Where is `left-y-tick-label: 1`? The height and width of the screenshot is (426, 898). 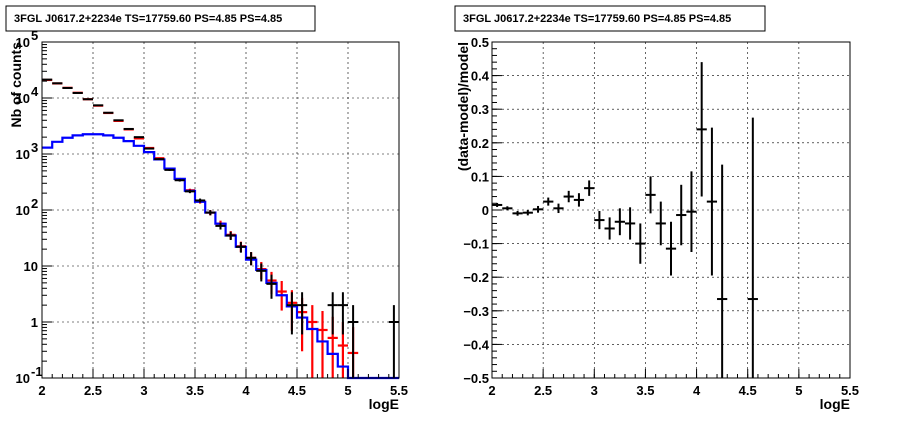 left-y-tick-label: 1 is located at coordinates (34, 322).